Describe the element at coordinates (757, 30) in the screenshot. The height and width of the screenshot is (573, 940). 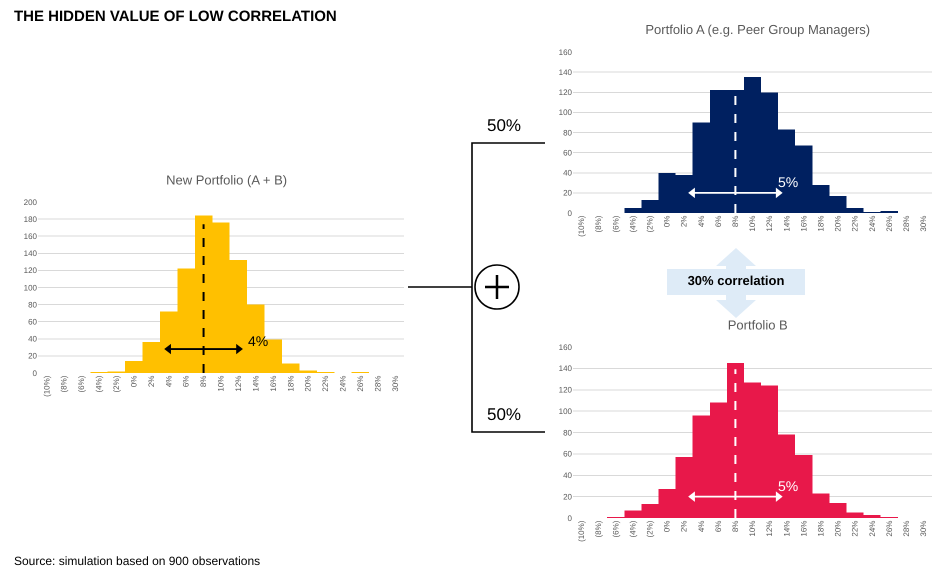
I see `chart-title: Portfolio A (e.g. Peer Group Managers)` at that location.